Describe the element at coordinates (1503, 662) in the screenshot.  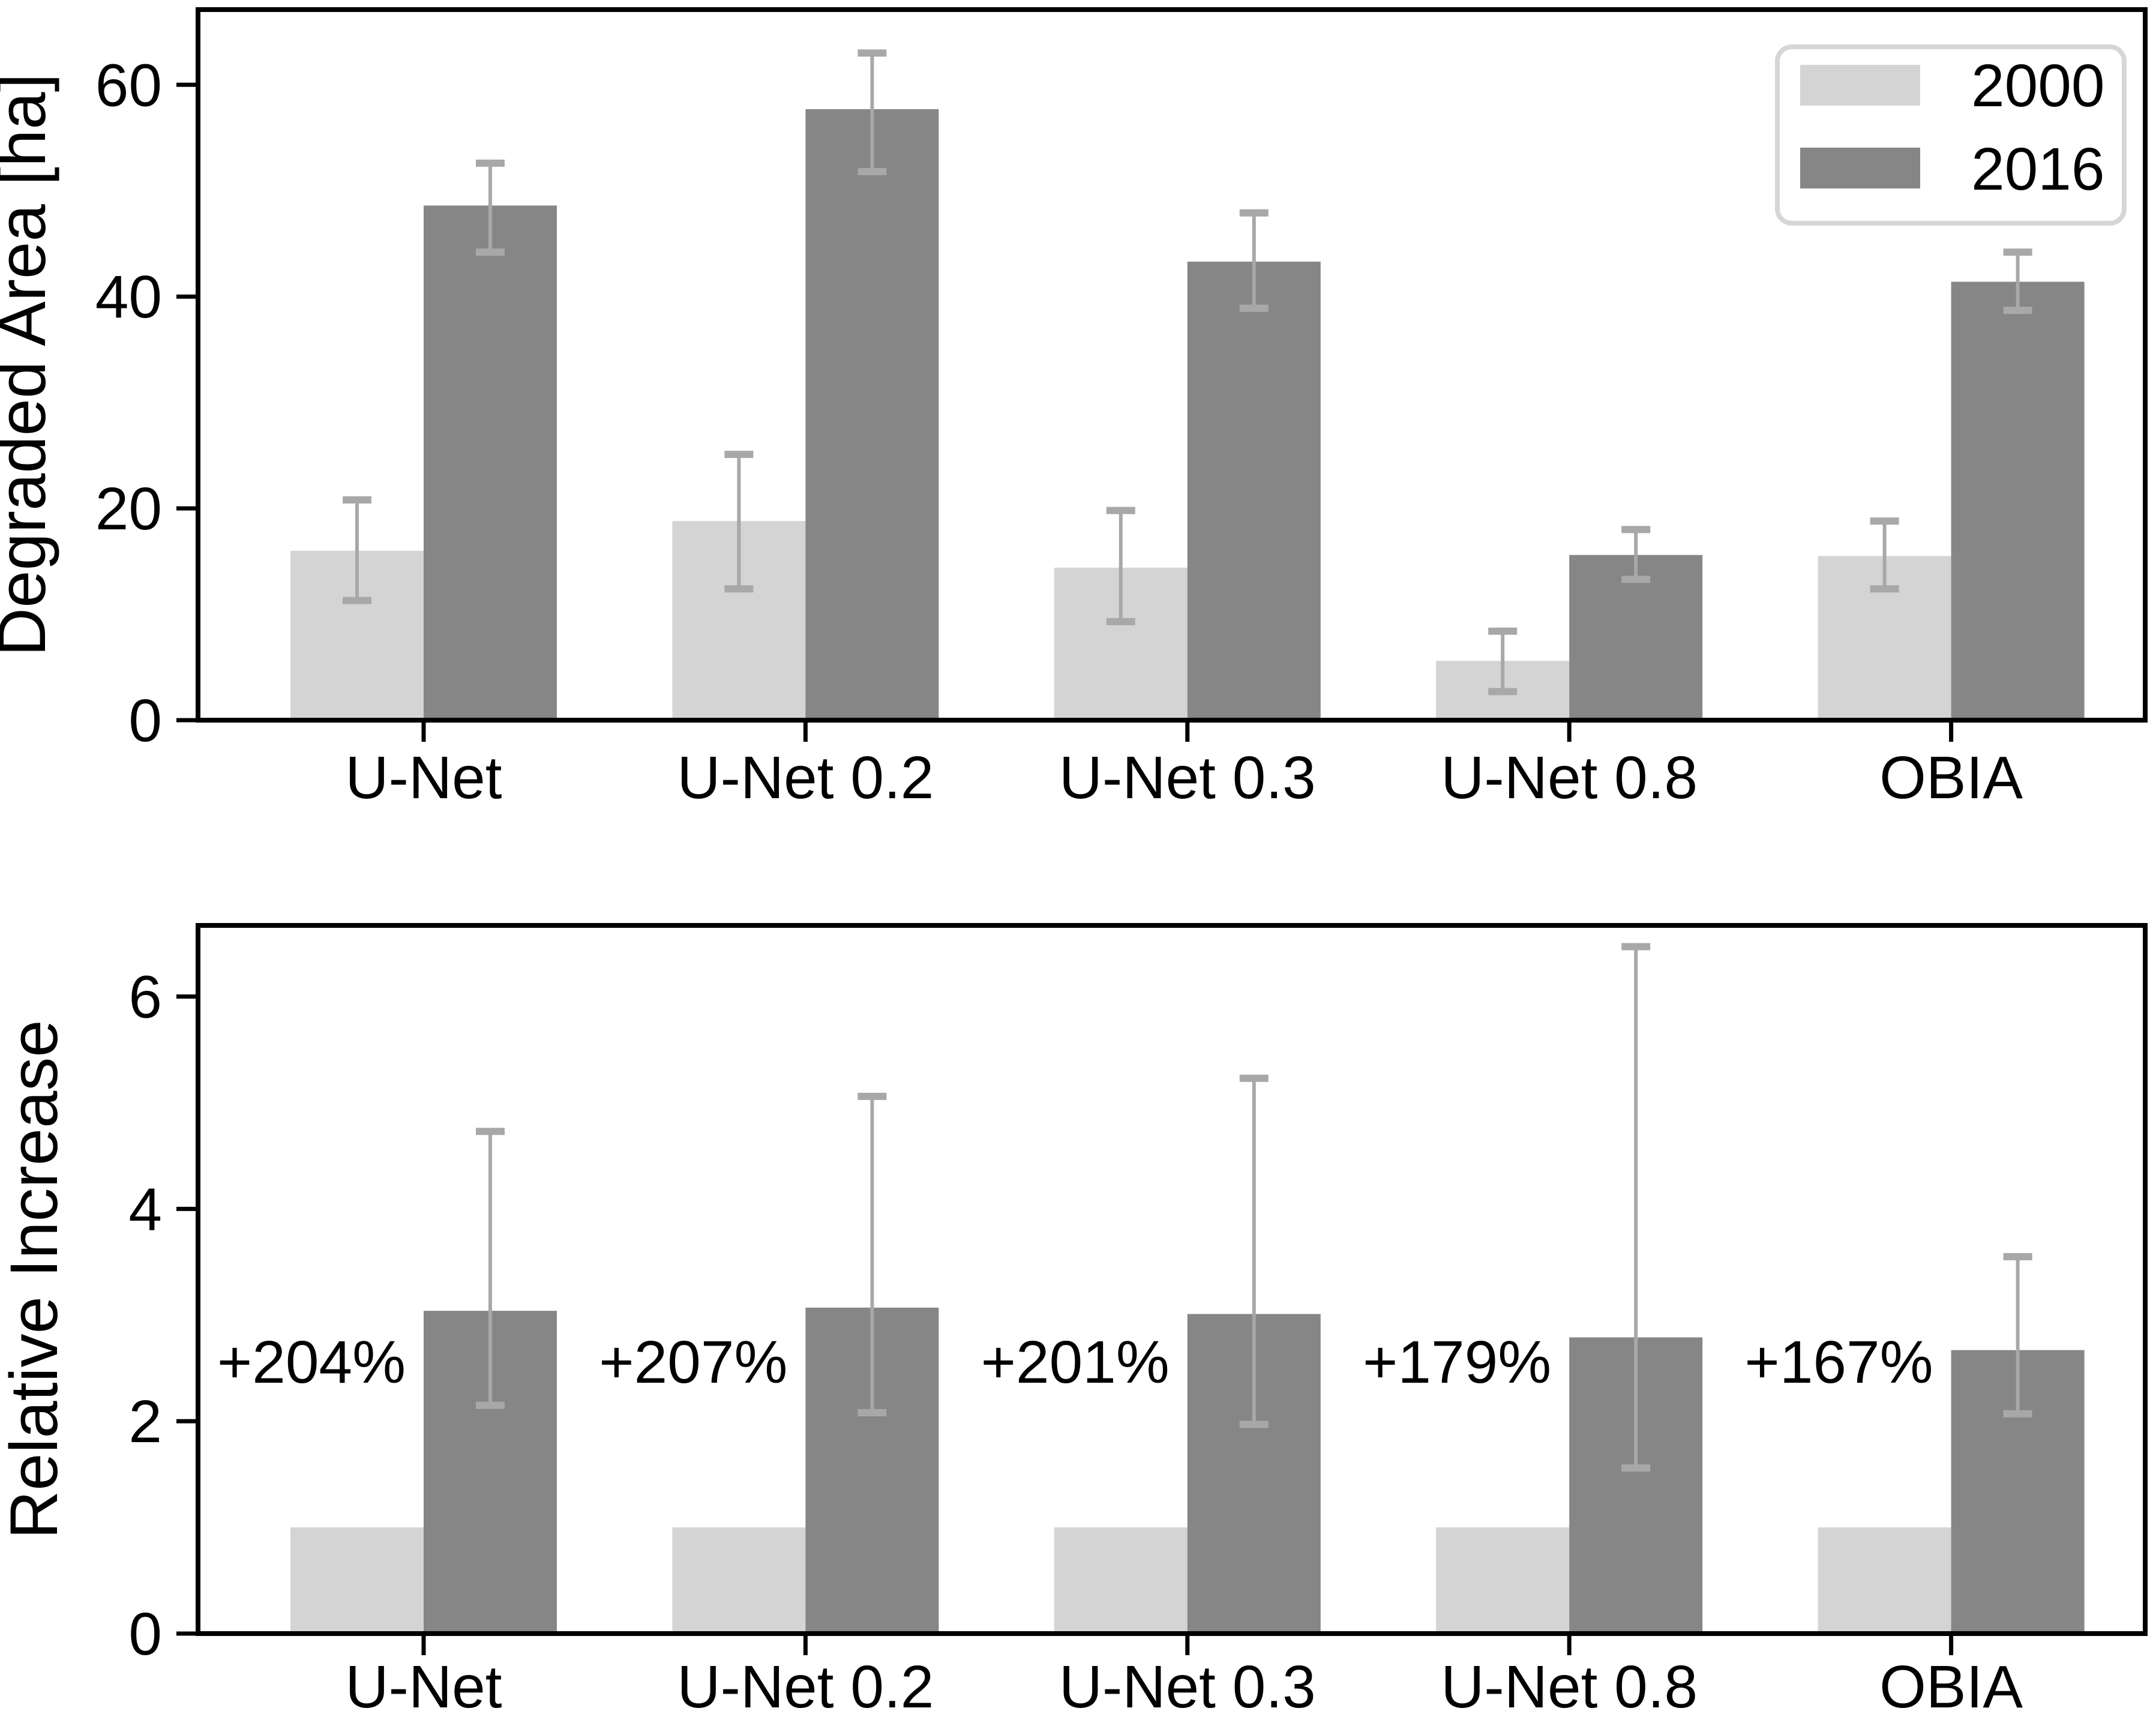
I see `error-bar-2000-U-Net 0.8` at that location.